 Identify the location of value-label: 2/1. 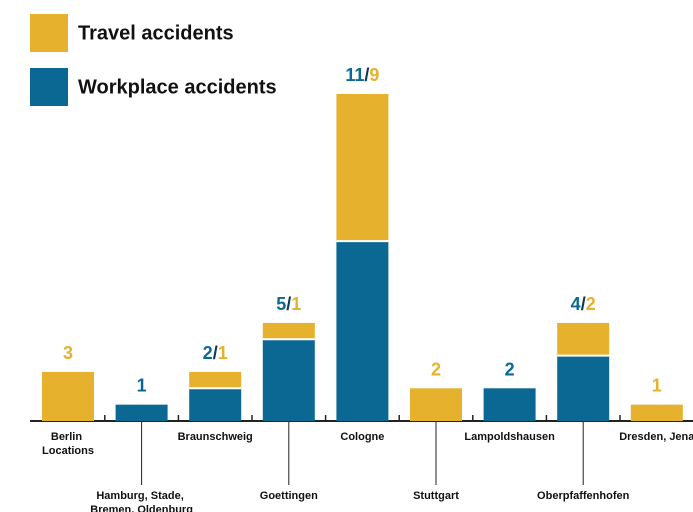
(215, 353).